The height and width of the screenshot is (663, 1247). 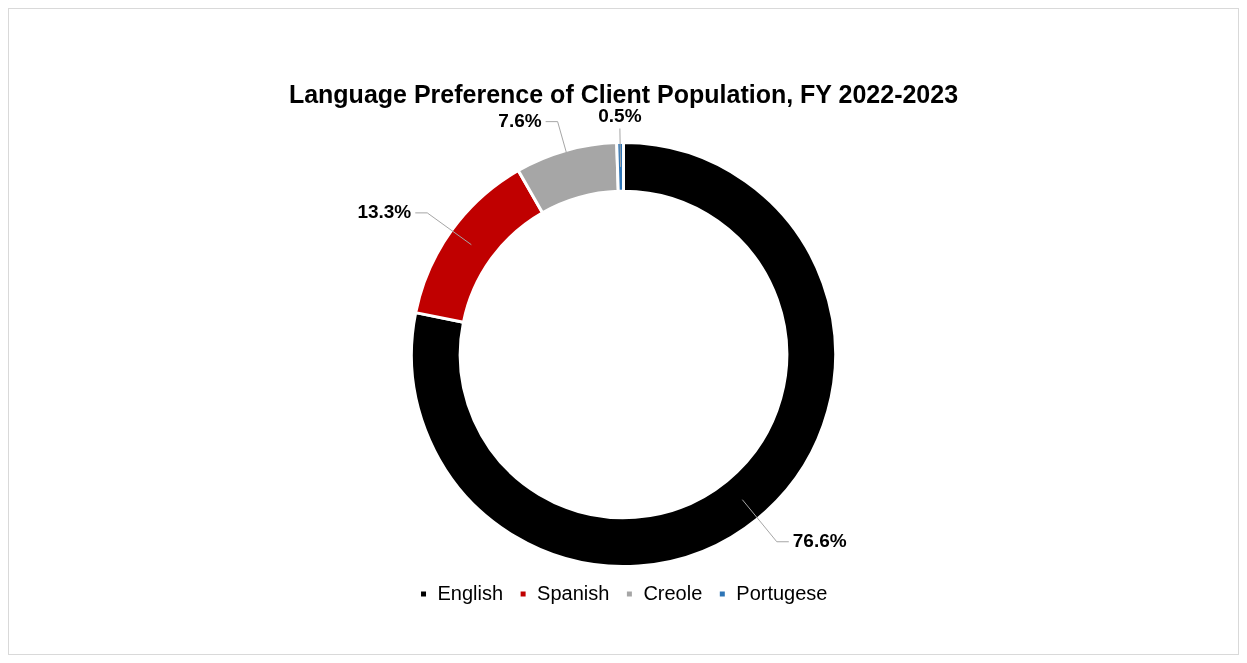 What do you see at coordinates (623, 93) in the screenshot?
I see `chart-title: Language Preference of Client Population, FY 2022-2023` at bounding box center [623, 93].